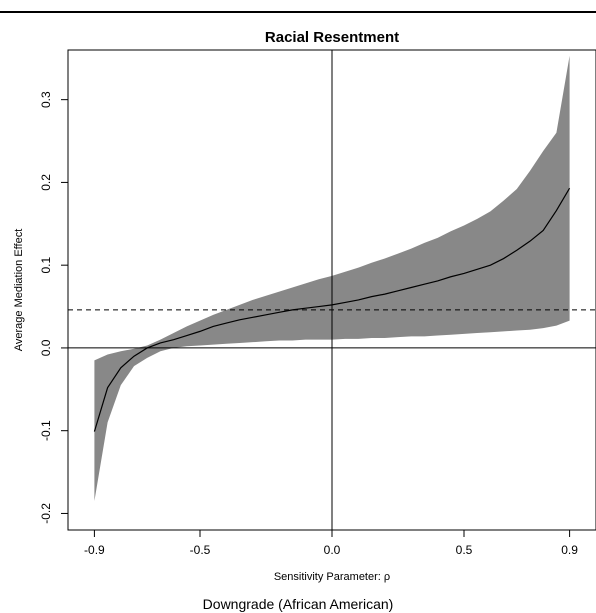 The height and width of the screenshot is (613, 596). What do you see at coordinates (46, 513) in the screenshot?
I see `y-tick-label: -0.2` at bounding box center [46, 513].